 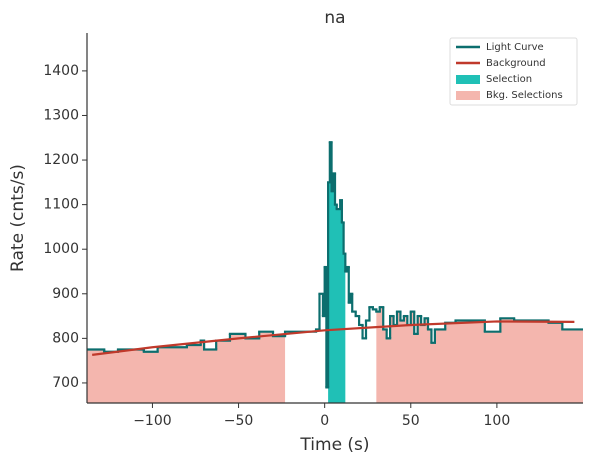 What do you see at coordinates (333, 338) in the screenshot?
I see `background-line` at bounding box center [333, 338].